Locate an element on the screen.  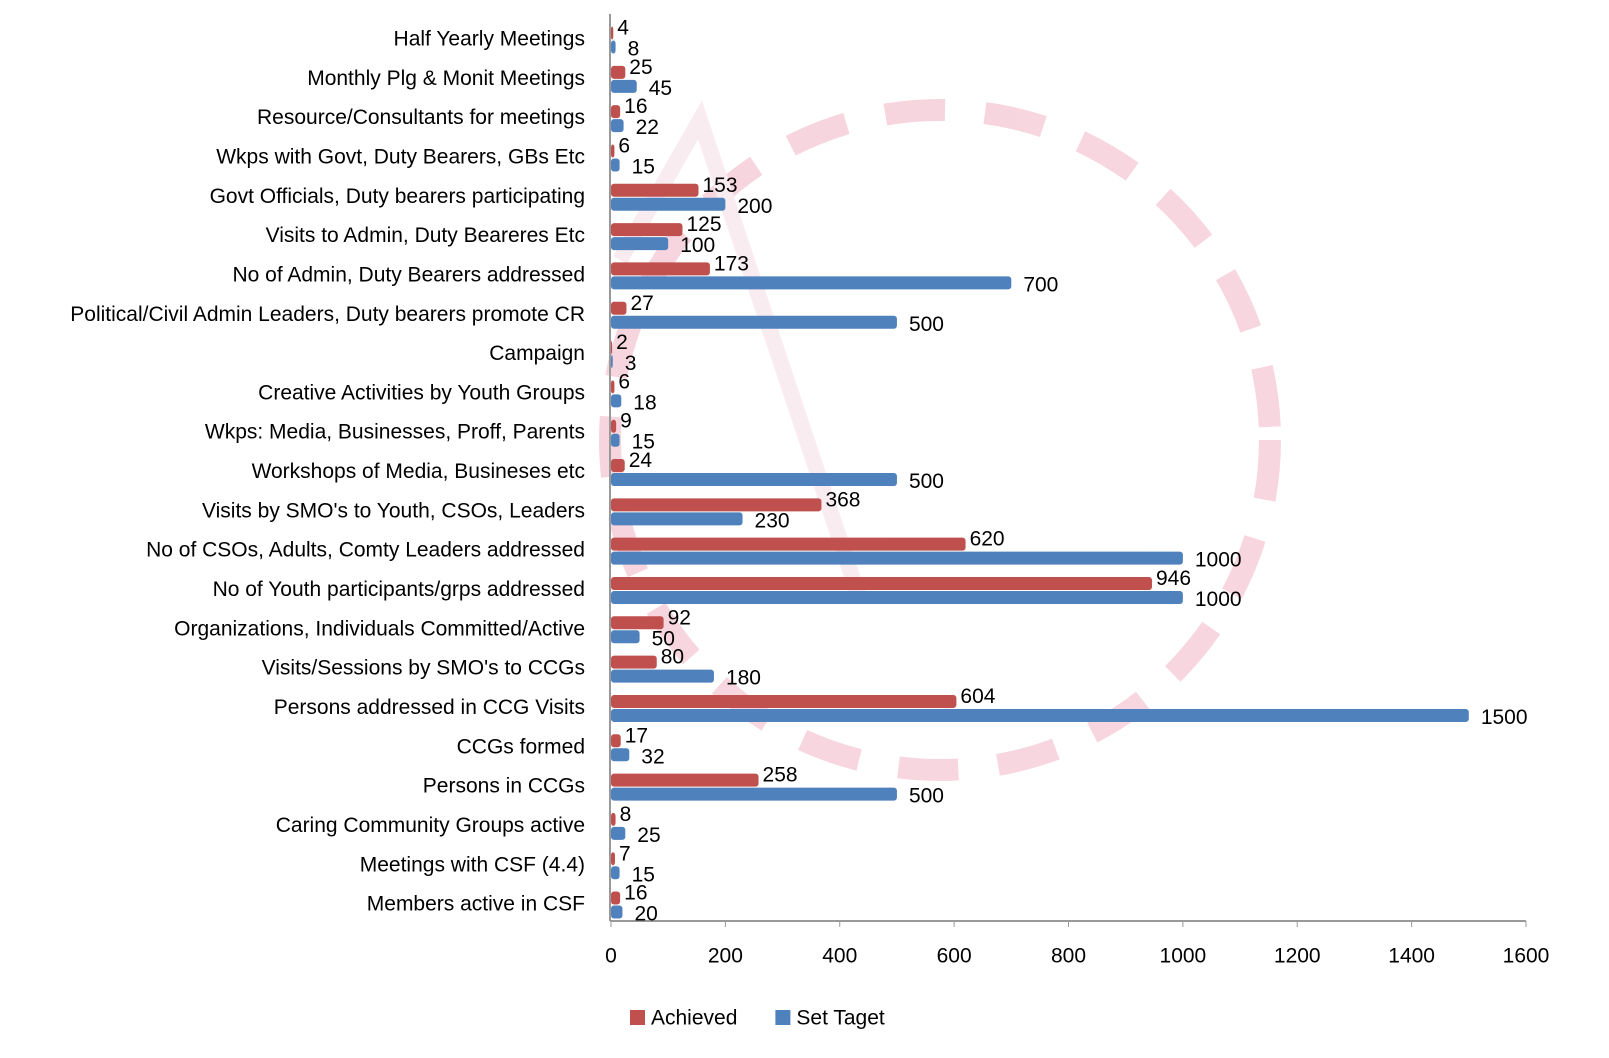
data-label: 22 is located at coordinates (647, 127).